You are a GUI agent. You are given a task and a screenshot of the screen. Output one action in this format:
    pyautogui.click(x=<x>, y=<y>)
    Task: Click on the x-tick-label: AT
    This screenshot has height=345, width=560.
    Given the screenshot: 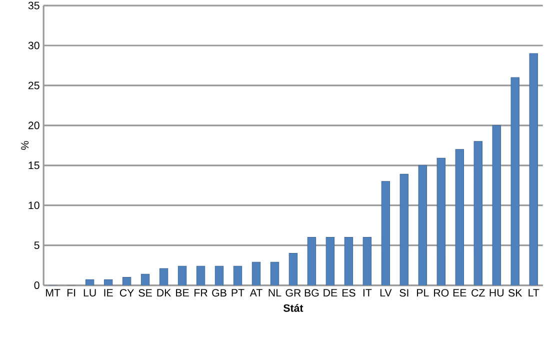 What is the action you would take?
    pyautogui.click(x=256, y=292)
    